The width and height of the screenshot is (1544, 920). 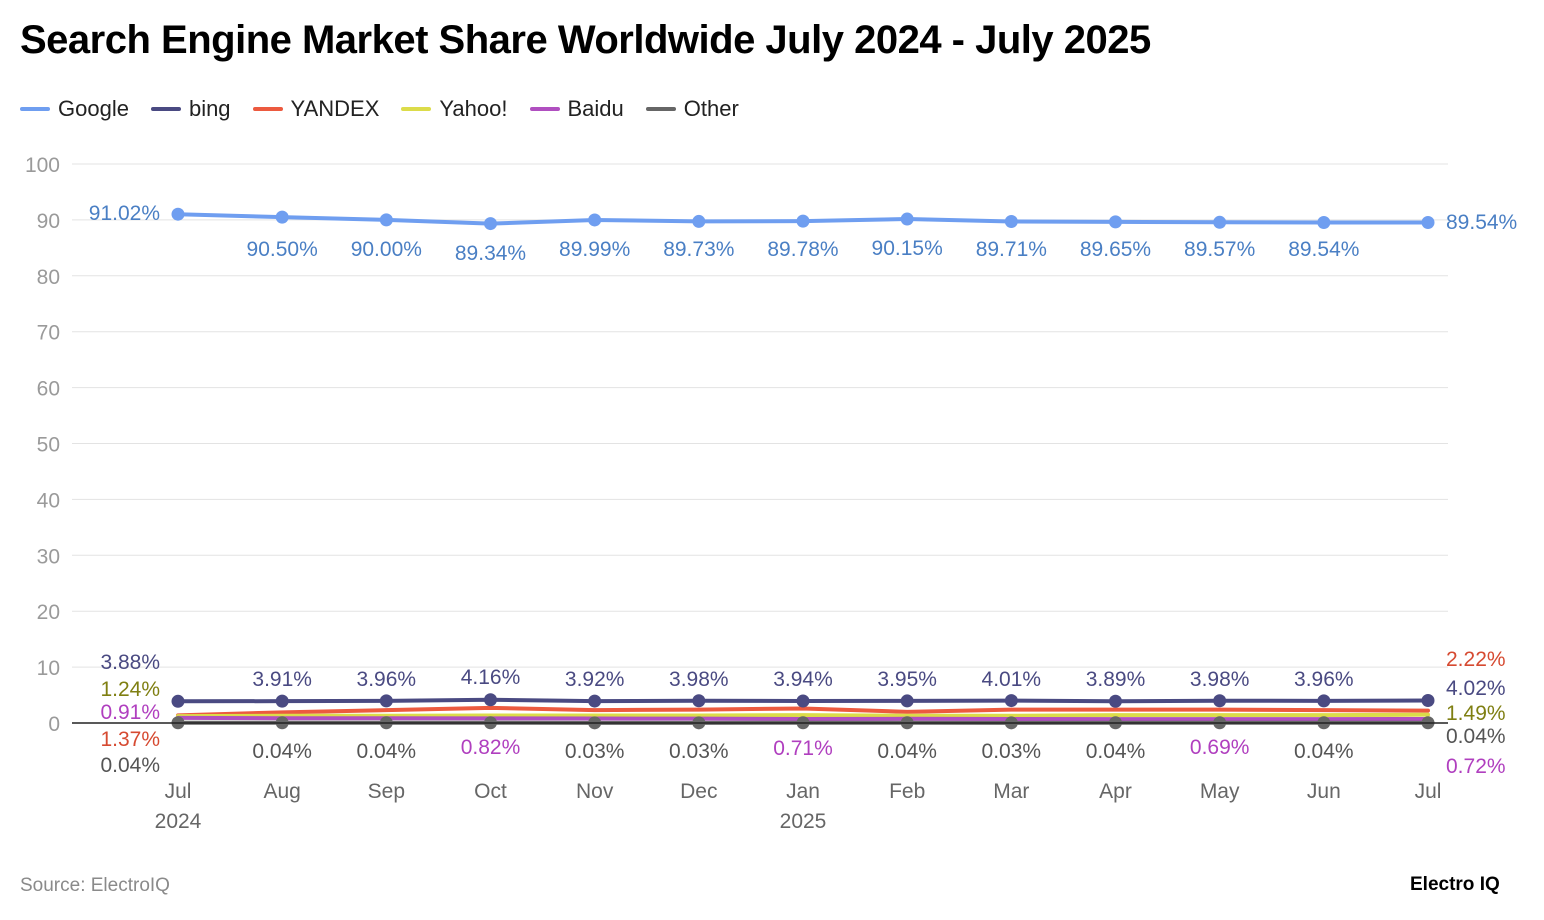 What do you see at coordinates (1476, 688) in the screenshot?
I see `data-label-bing: 4.02%` at bounding box center [1476, 688].